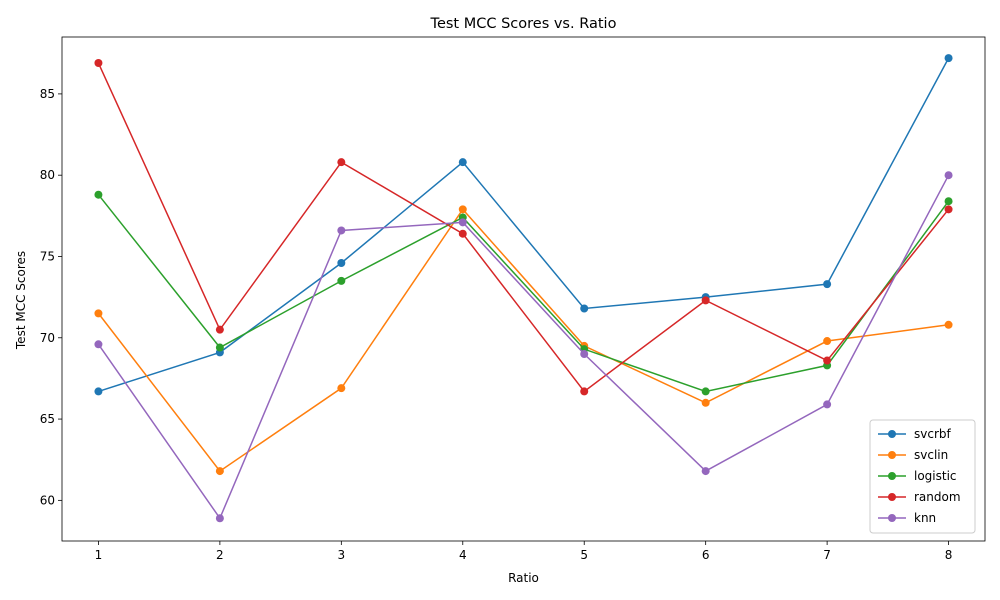 The image size is (1000, 600). Describe the element at coordinates (892, 518) in the screenshot. I see `legend-marker-knn` at that location.